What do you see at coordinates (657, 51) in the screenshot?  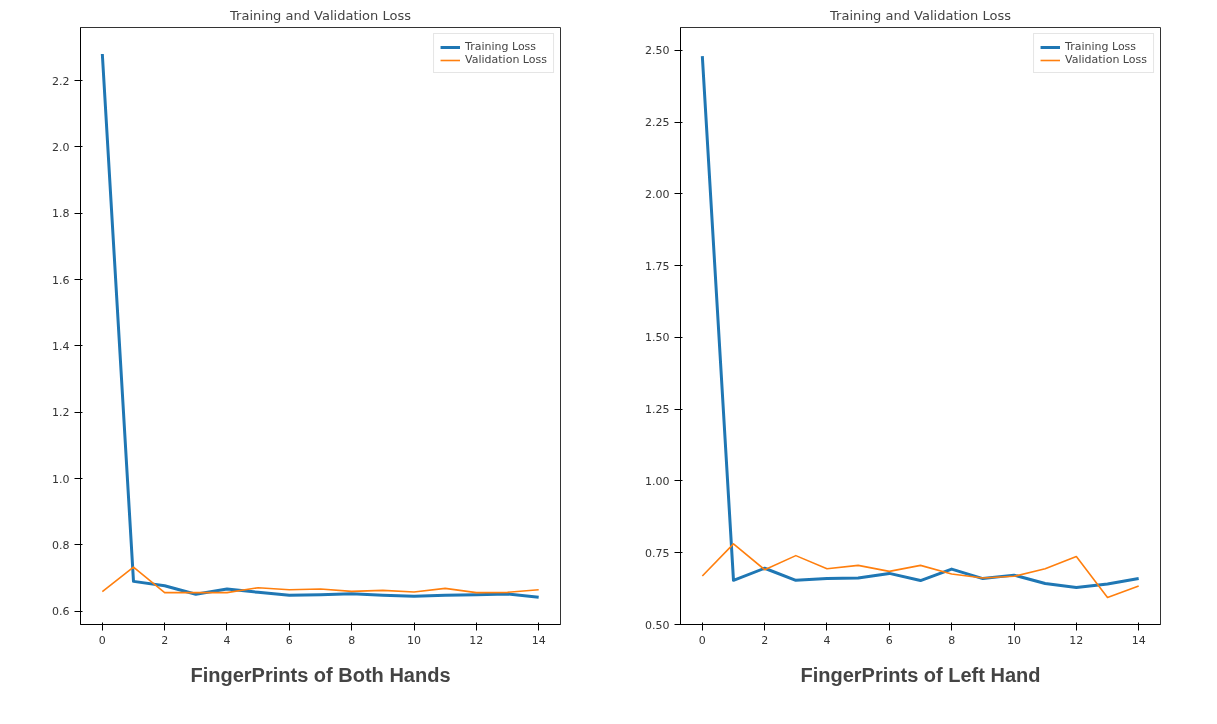 I see `y-tick-label: 2.50` at bounding box center [657, 51].